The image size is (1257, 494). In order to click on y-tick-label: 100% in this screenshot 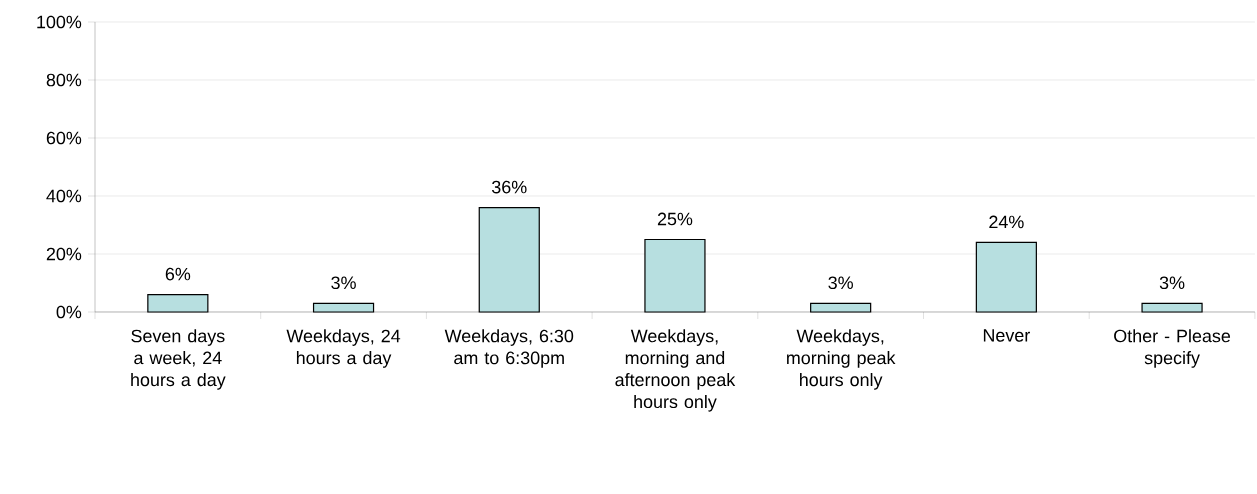, I will do `click(59, 22)`.